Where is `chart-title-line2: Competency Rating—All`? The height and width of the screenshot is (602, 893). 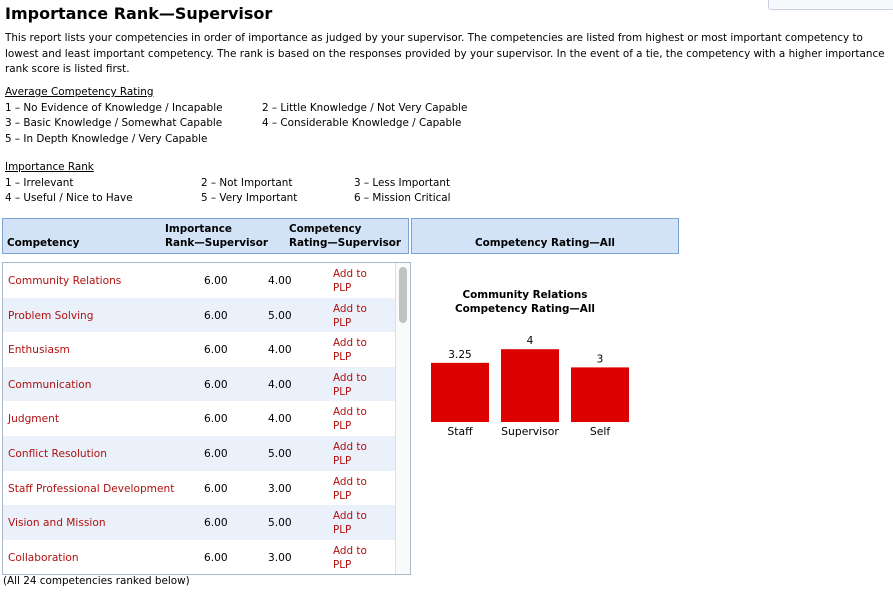 chart-title-line2: Competency Rating—All is located at coordinates (525, 309).